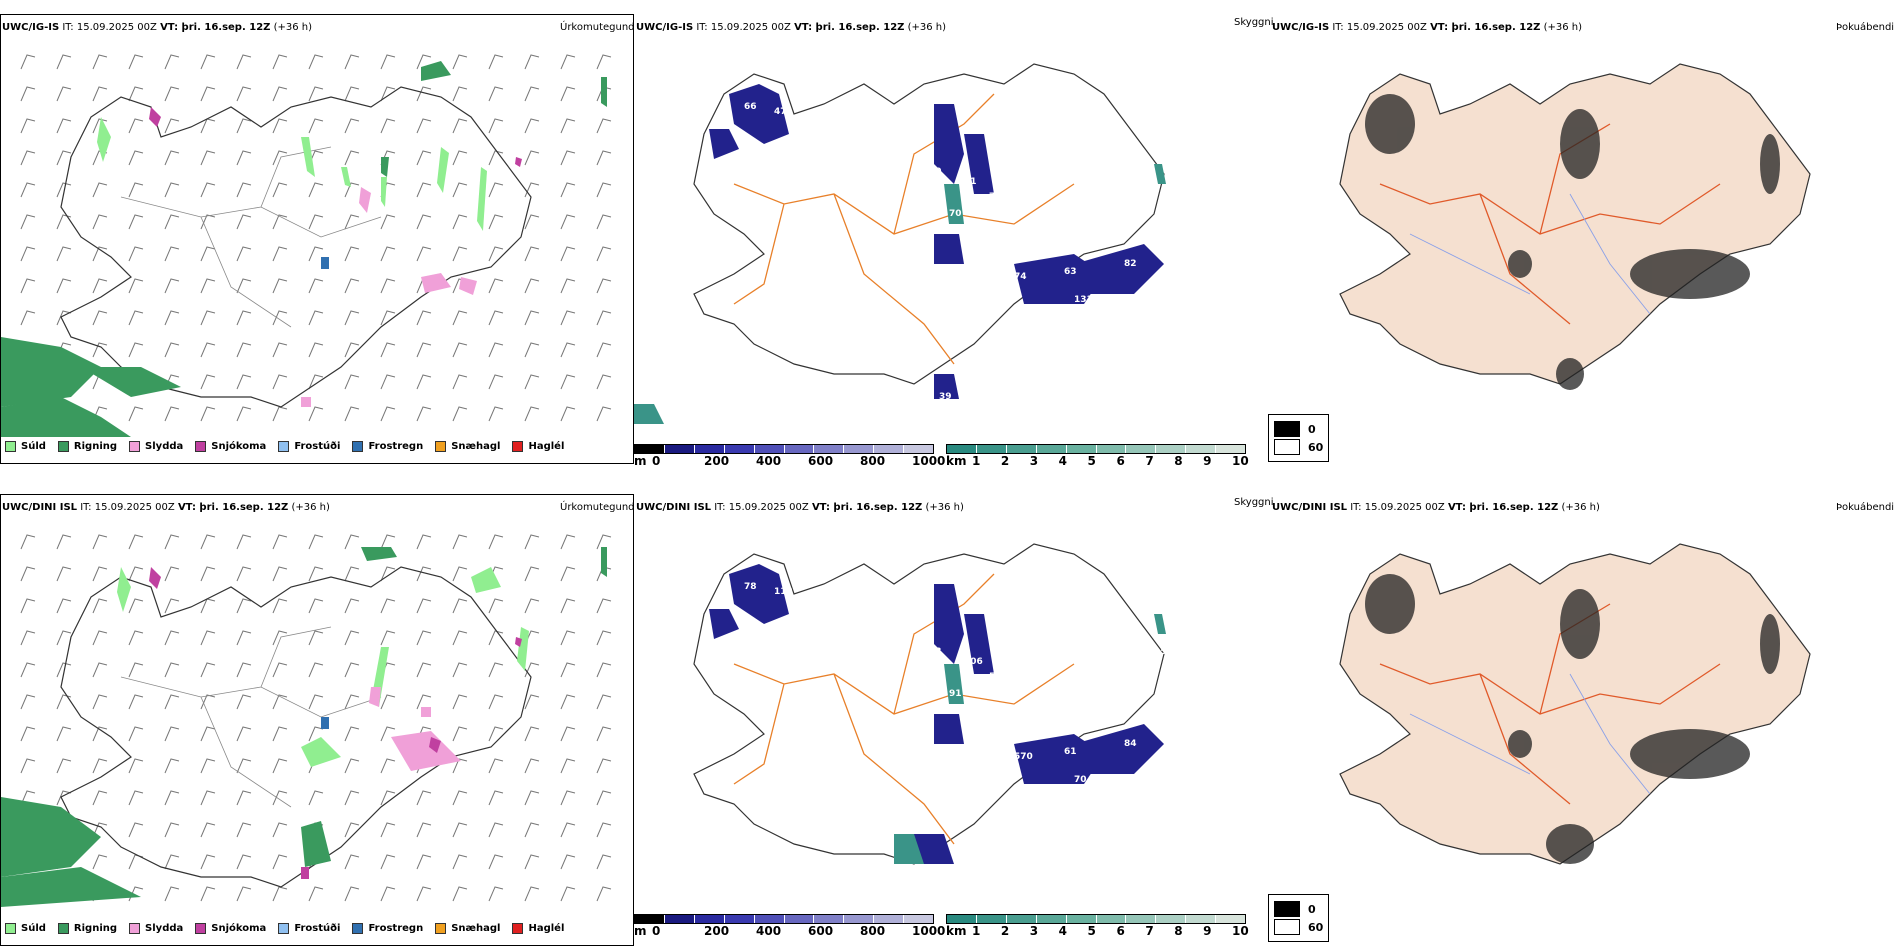 This screenshot has width=1900, height=950. I want to click on colorbar-tick: 400, so click(769, 461).